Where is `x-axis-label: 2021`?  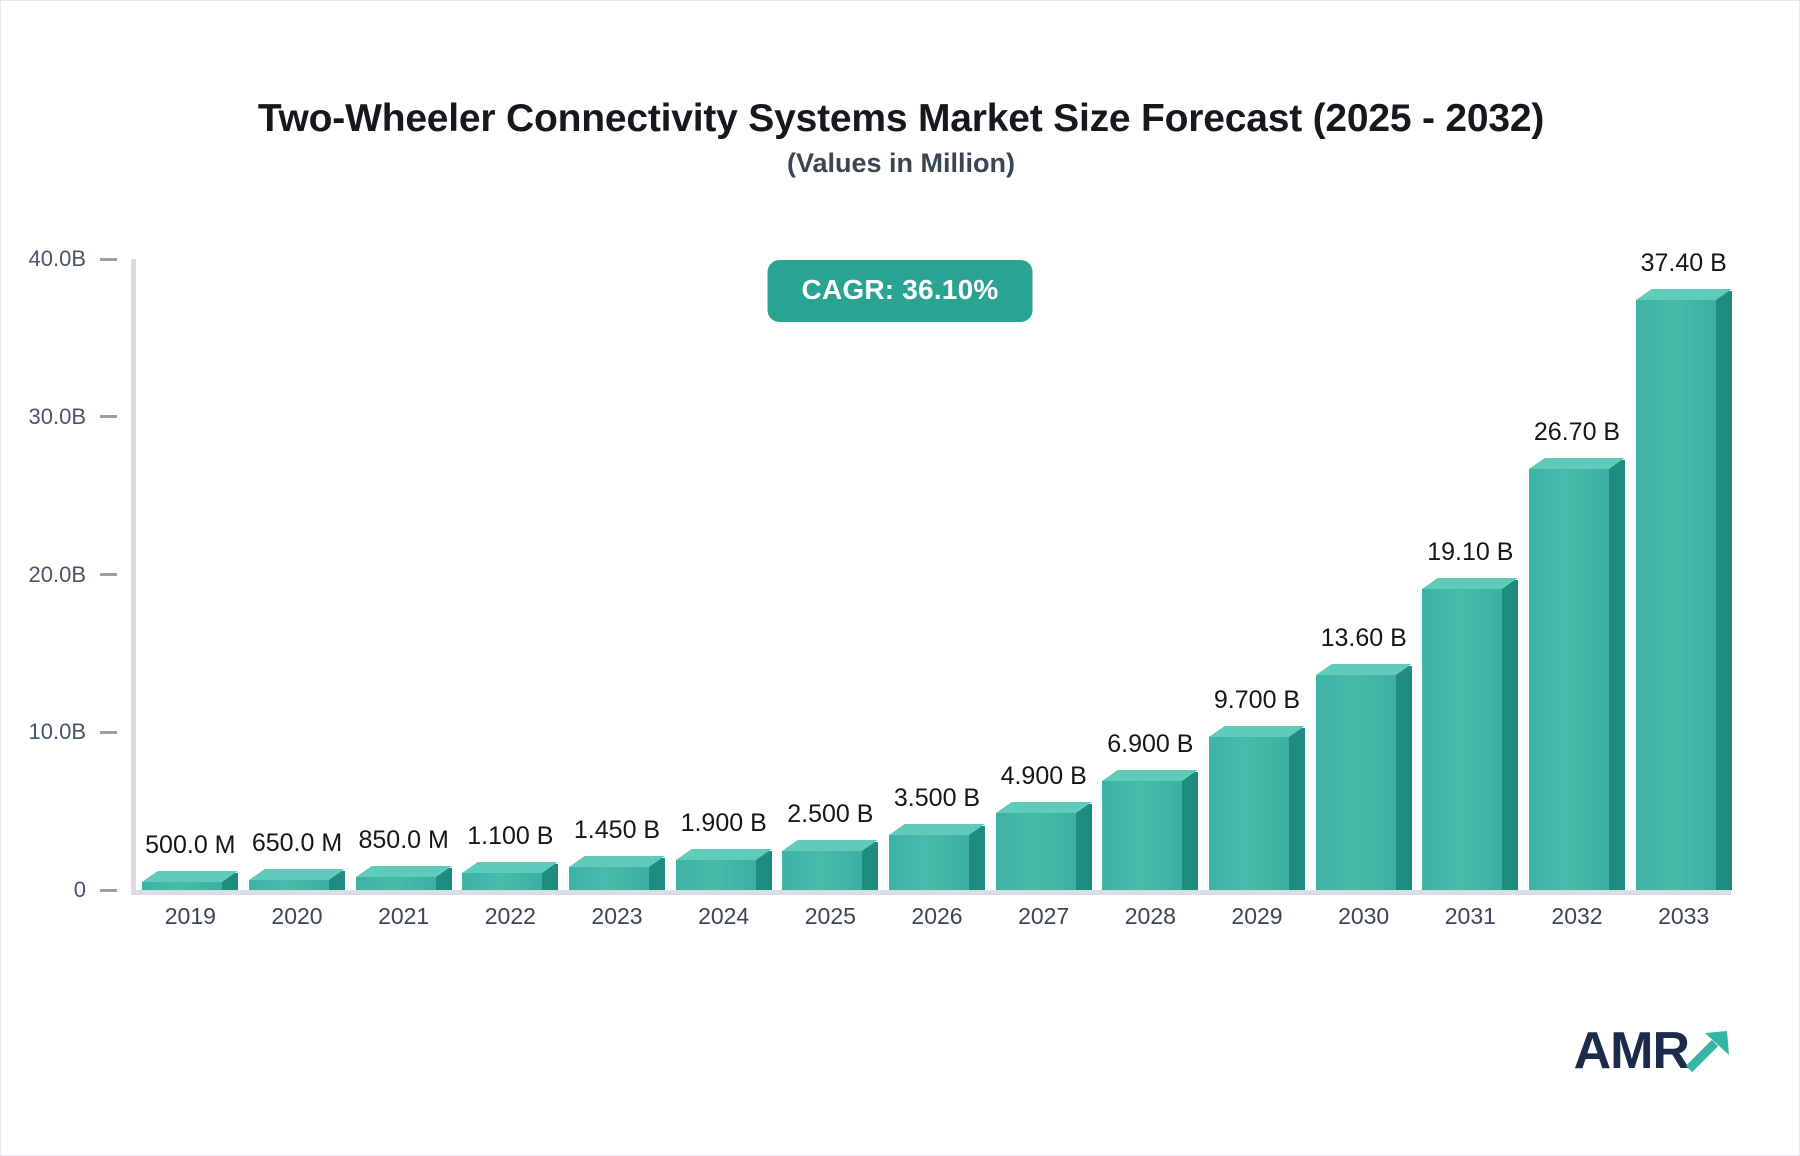 x-axis-label: 2021 is located at coordinates (404, 916).